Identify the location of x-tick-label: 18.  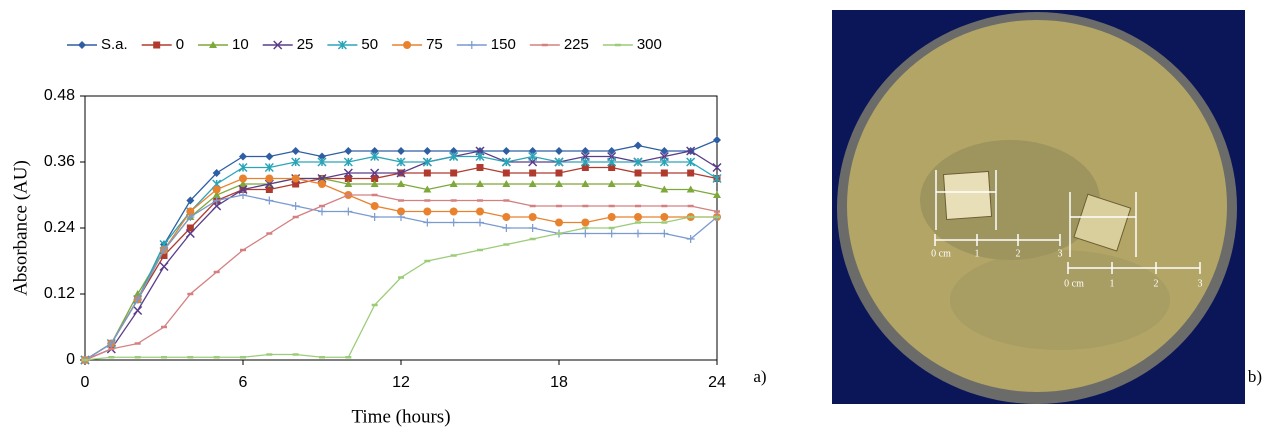
(559, 382).